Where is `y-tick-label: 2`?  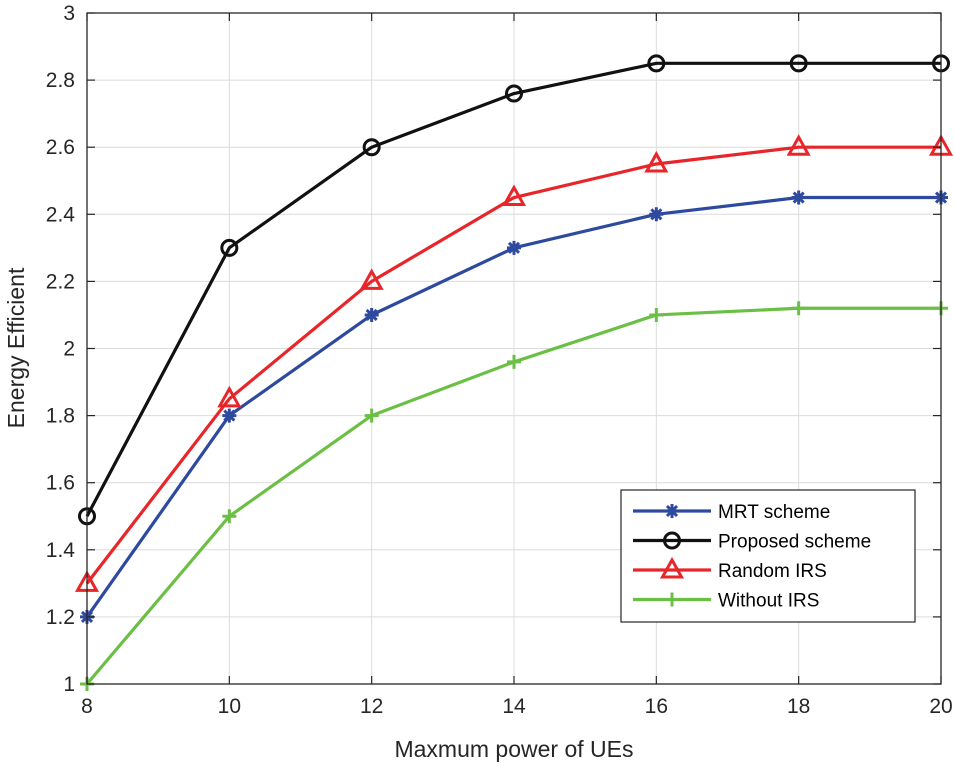 y-tick-label: 2 is located at coordinates (69, 349).